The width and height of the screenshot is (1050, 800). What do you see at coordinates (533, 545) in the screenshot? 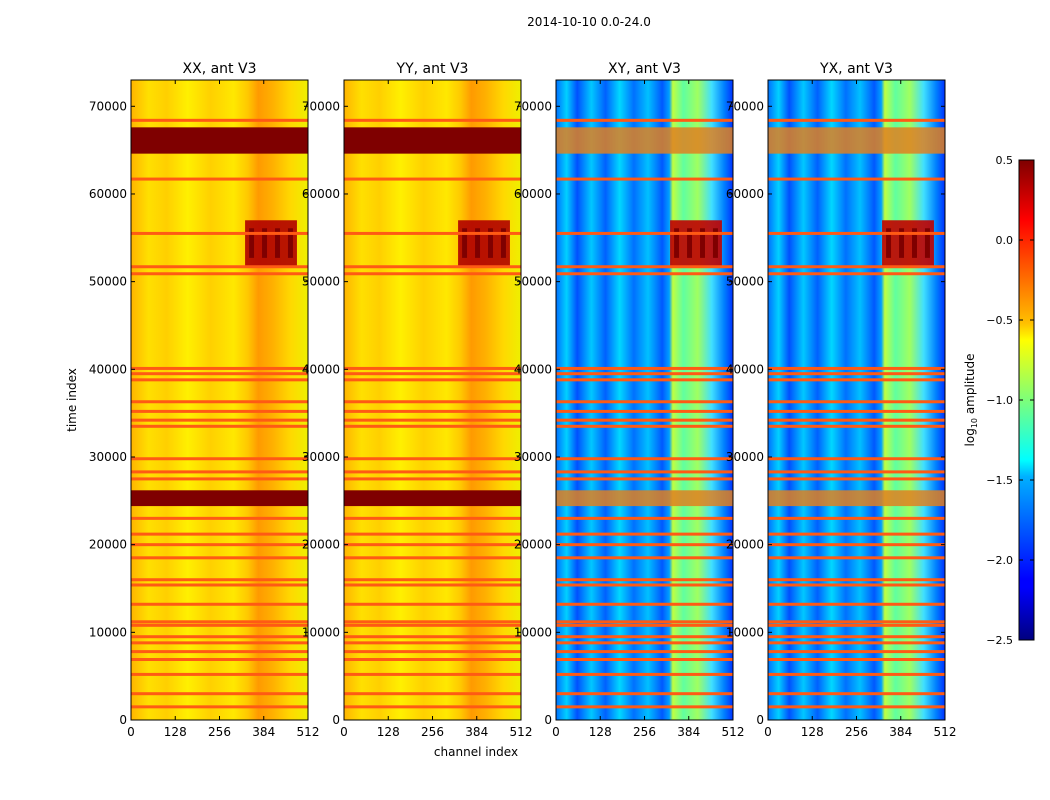
I see `y-tick-label: 20000` at bounding box center [533, 545].